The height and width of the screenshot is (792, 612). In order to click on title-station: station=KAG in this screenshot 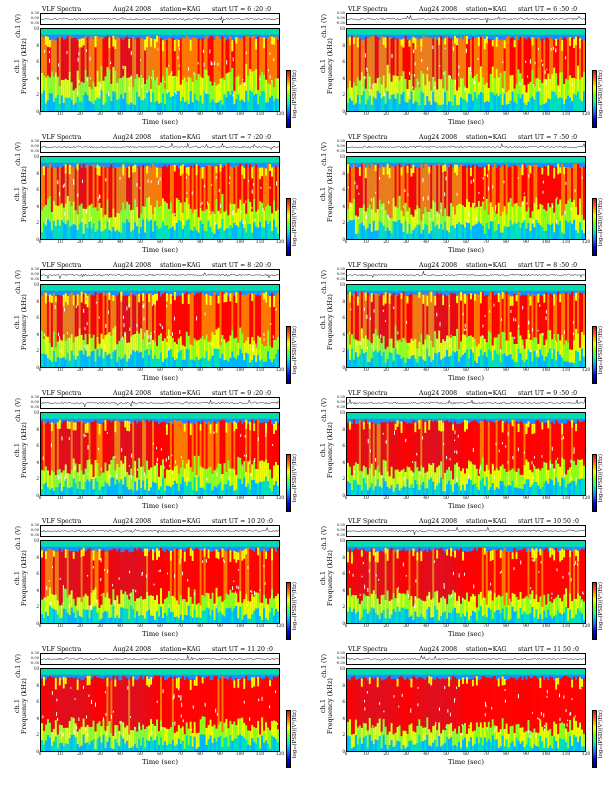, I will do `click(486, 9)`.